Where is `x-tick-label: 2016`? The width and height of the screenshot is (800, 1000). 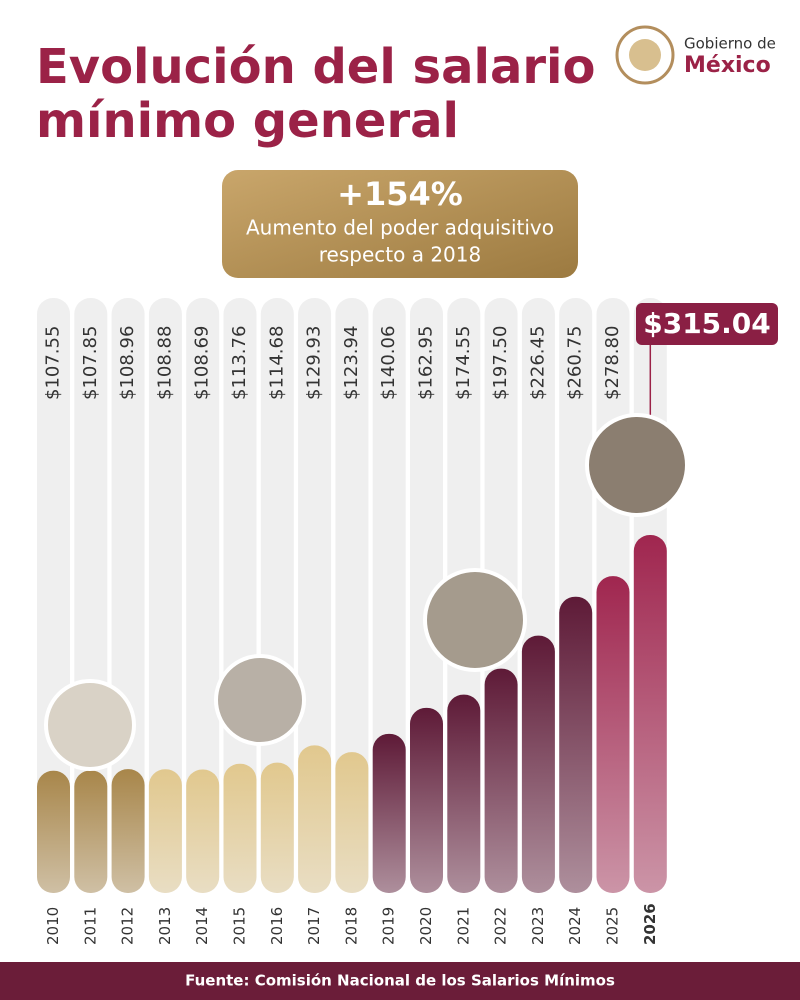 x-tick-label: 2016 is located at coordinates (277, 926).